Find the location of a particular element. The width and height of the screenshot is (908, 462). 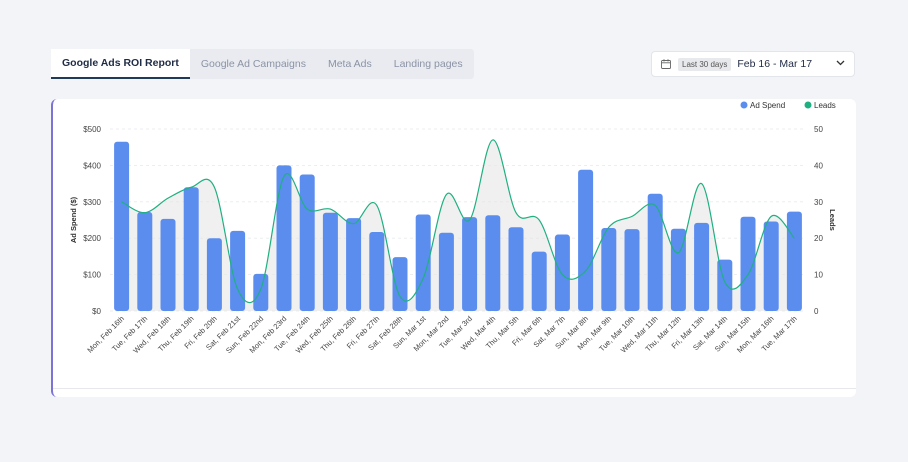

y-tick-label: $100 is located at coordinates (92, 275).